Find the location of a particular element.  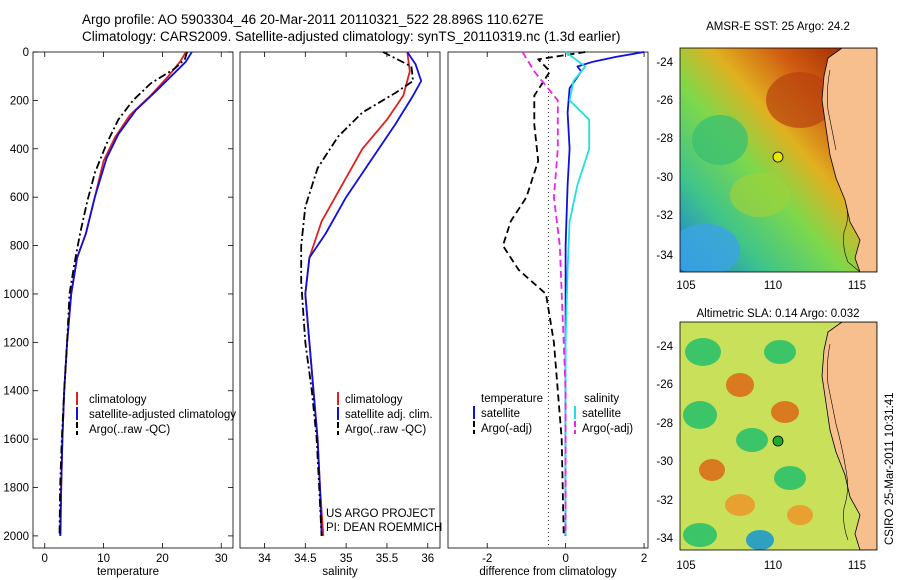

sst-mid-patch is located at coordinates (760, 195).